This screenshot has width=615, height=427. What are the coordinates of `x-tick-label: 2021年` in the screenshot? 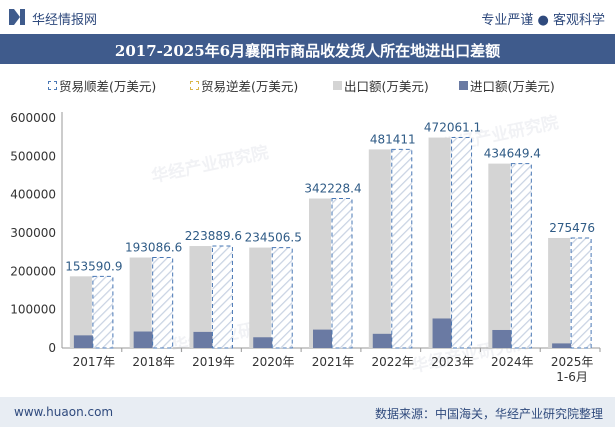 It's located at (333, 362).